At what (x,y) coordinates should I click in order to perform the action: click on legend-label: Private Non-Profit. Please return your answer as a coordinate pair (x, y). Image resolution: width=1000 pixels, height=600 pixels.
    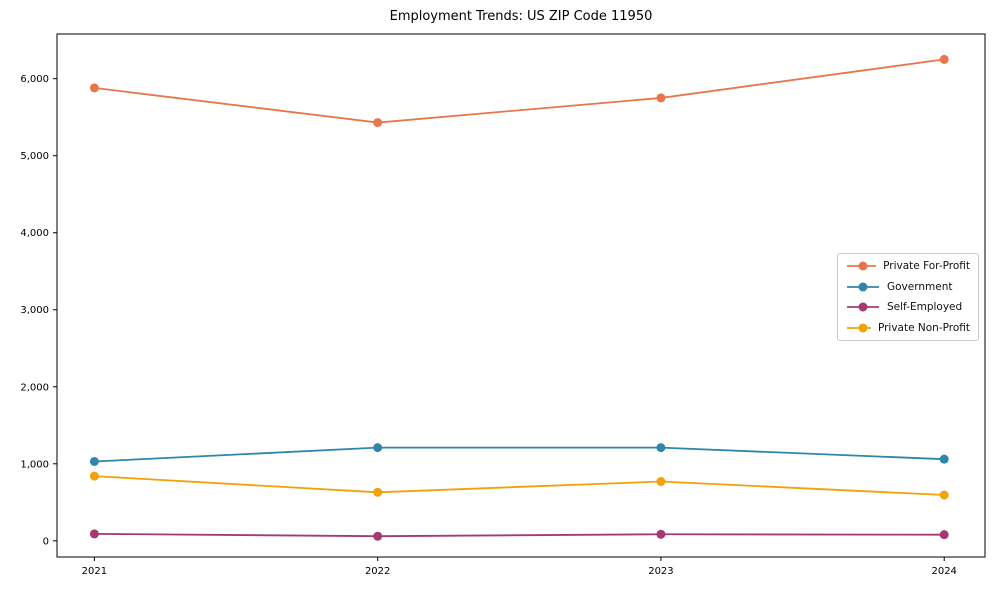
    Looking at the image, I should click on (923, 327).